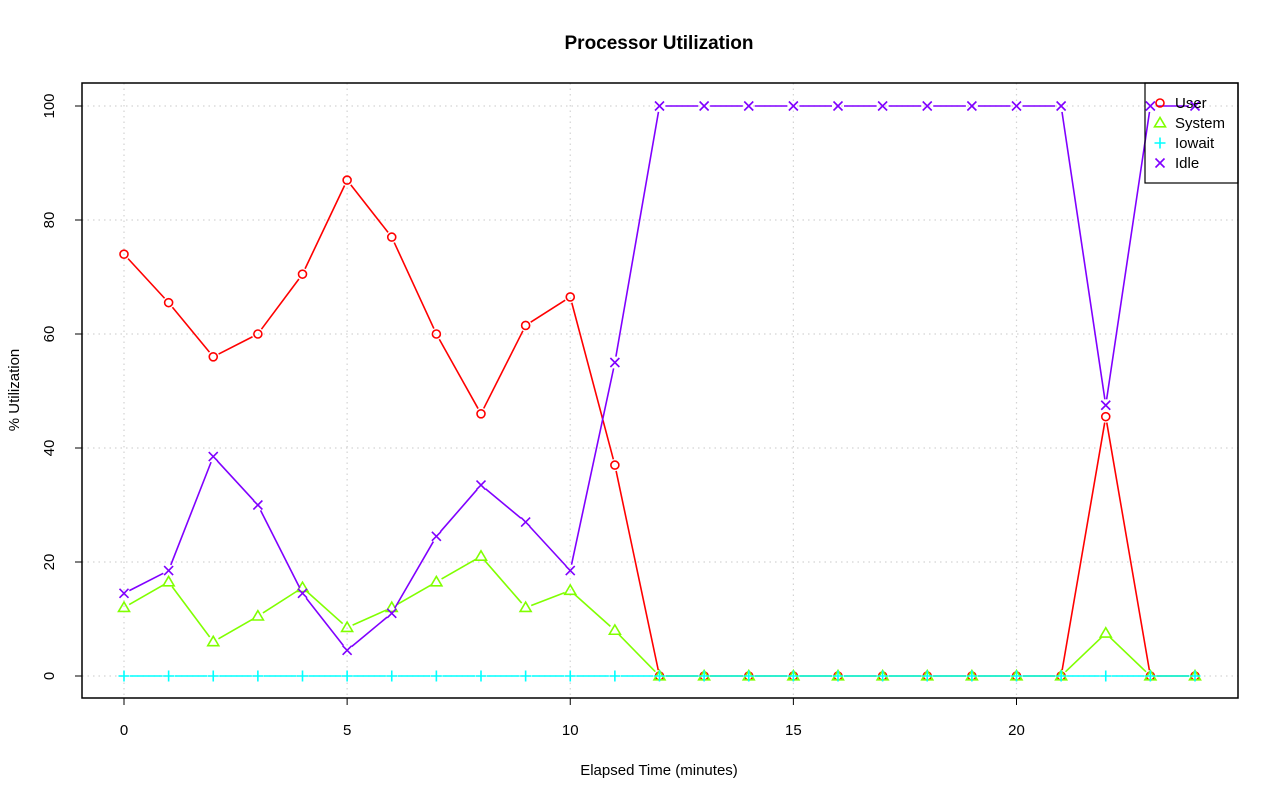  What do you see at coordinates (49, 676) in the screenshot?
I see `y-tick-label: 0` at bounding box center [49, 676].